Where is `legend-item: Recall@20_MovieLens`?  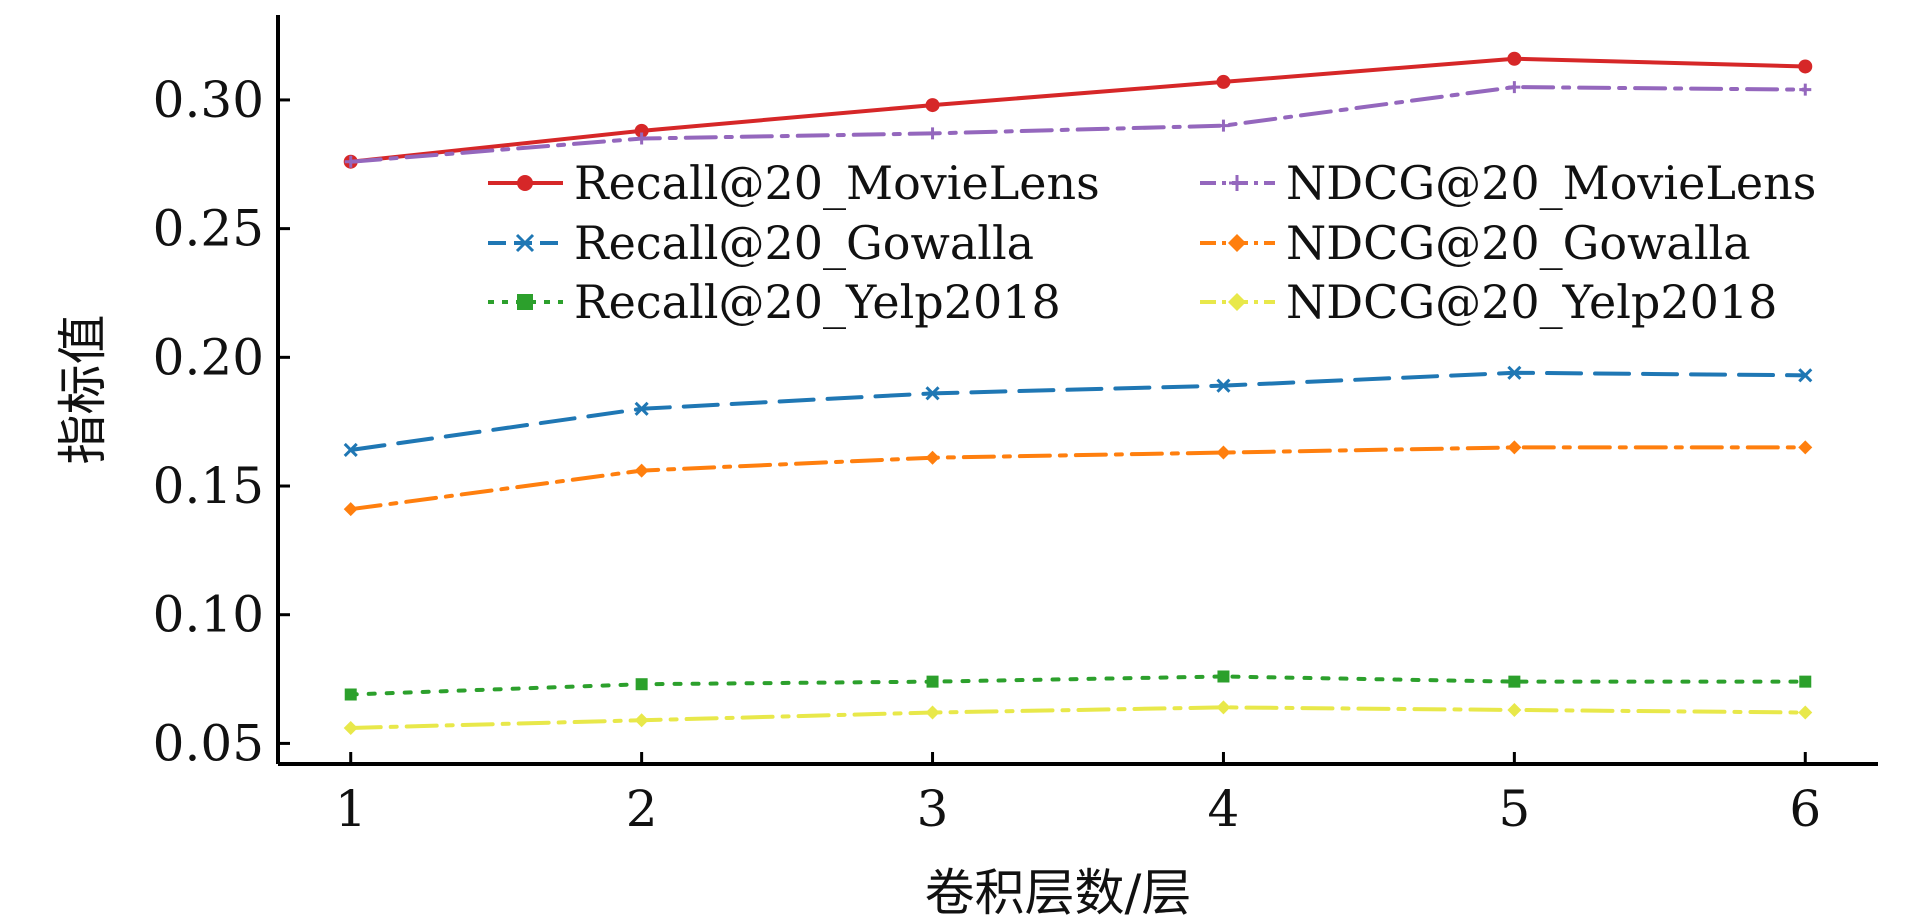 legend-item: Recall@20_MovieLens is located at coordinates (794, 183).